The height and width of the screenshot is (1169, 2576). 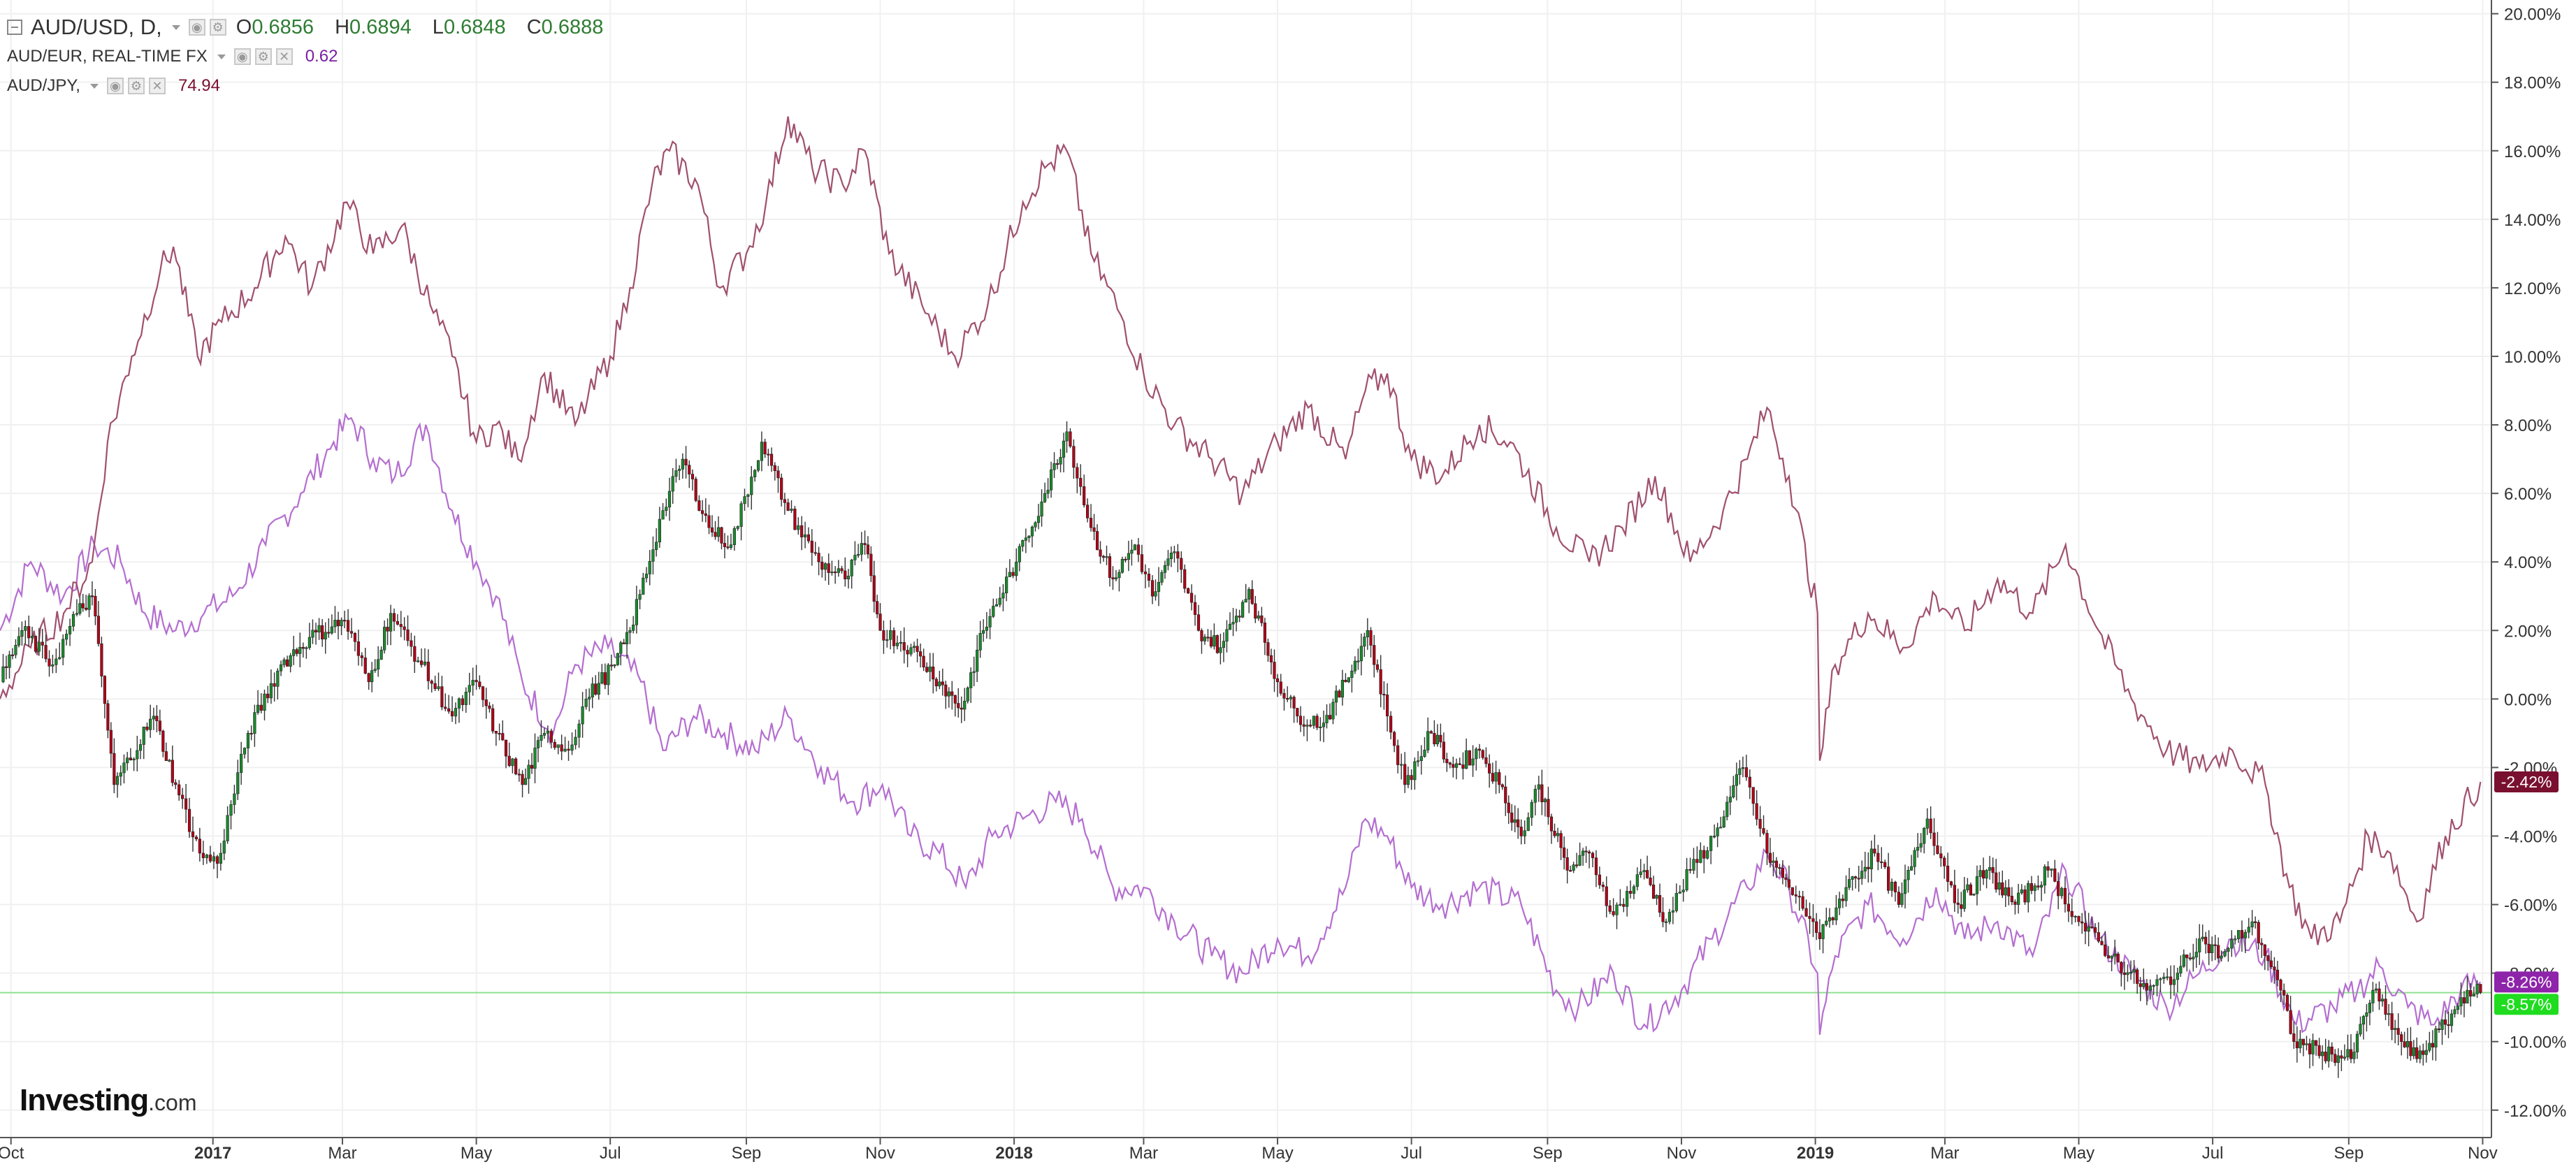 What do you see at coordinates (14, 27) in the screenshot?
I see `collapse-icon` at bounding box center [14, 27].